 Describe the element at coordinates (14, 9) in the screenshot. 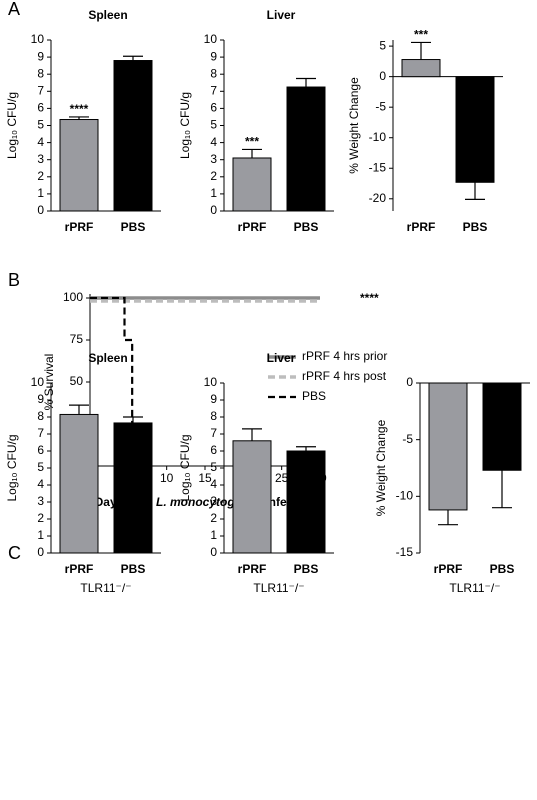

I see `panel-label: A` at that location.